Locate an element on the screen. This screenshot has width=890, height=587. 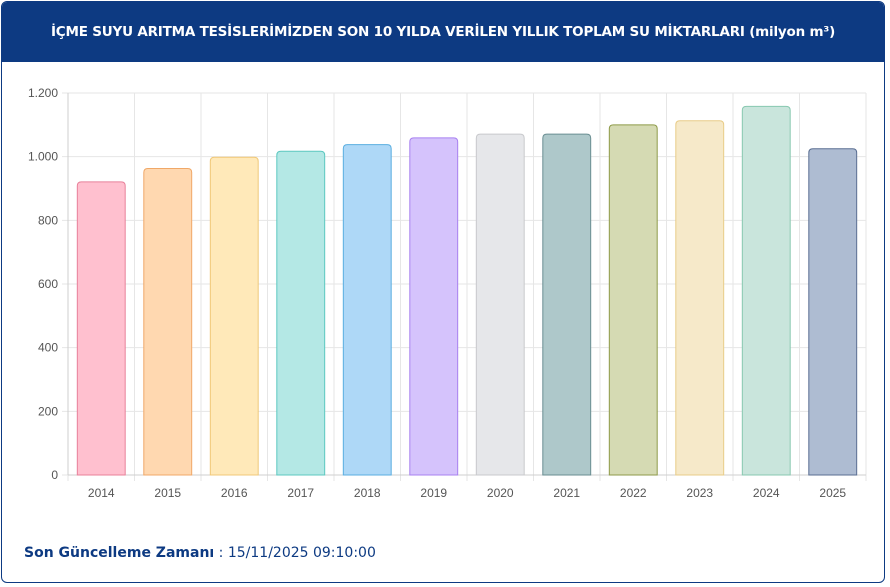
x-tick-label: 2014 is located at coordinates (101, 493).